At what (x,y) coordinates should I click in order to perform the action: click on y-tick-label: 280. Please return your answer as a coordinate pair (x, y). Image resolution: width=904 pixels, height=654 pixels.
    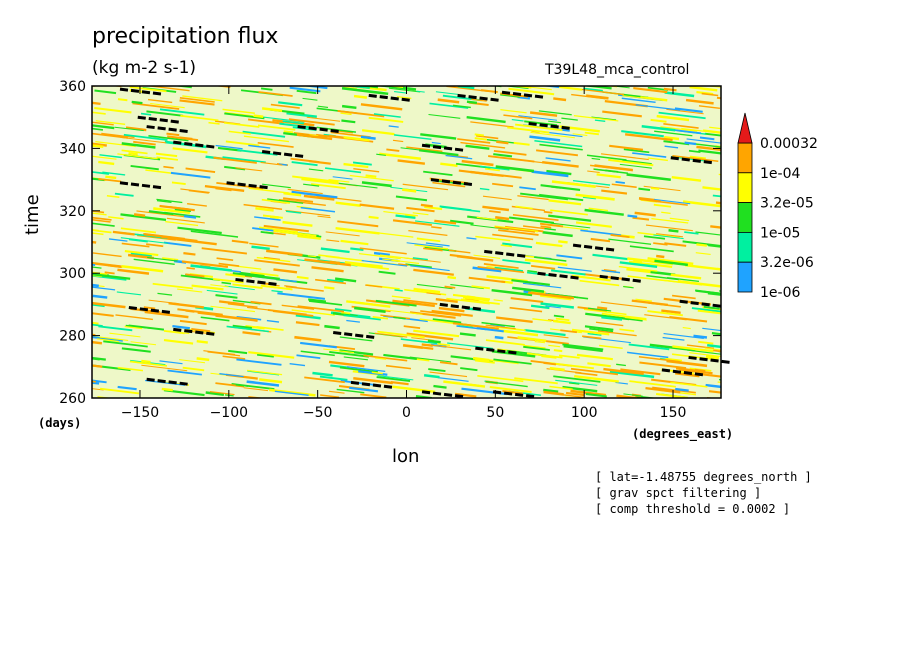
    Looking at the image, I should click on (72, 337).